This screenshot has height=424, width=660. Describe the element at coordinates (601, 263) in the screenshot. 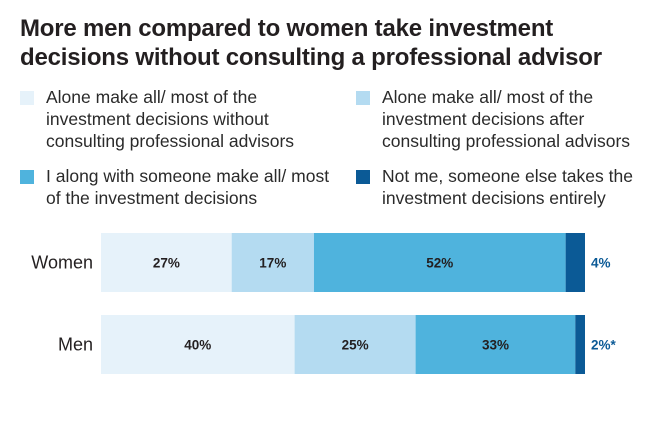

I see `data-label: 4%` at that location.